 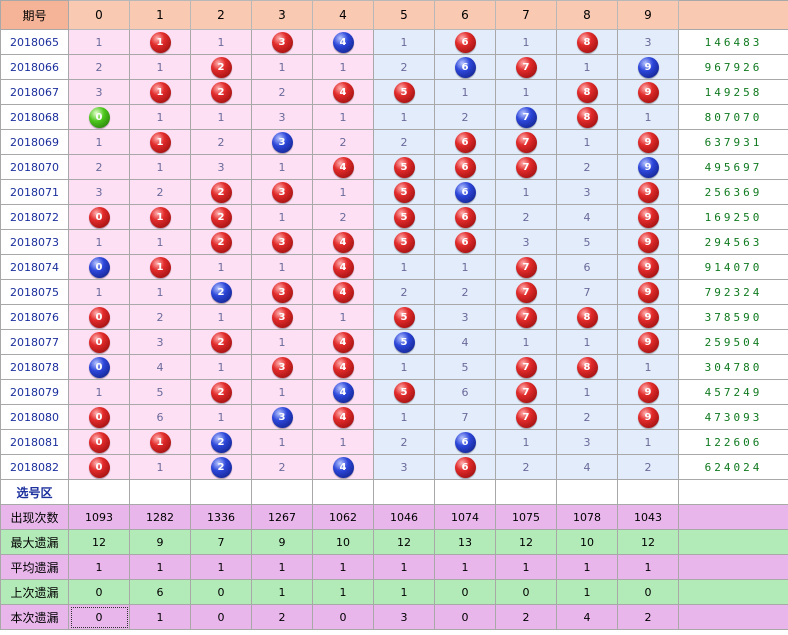 I want to click on header-row: 期号 0 1 2 3 4 5 6 7 8 9, so click(x=394, y=15).